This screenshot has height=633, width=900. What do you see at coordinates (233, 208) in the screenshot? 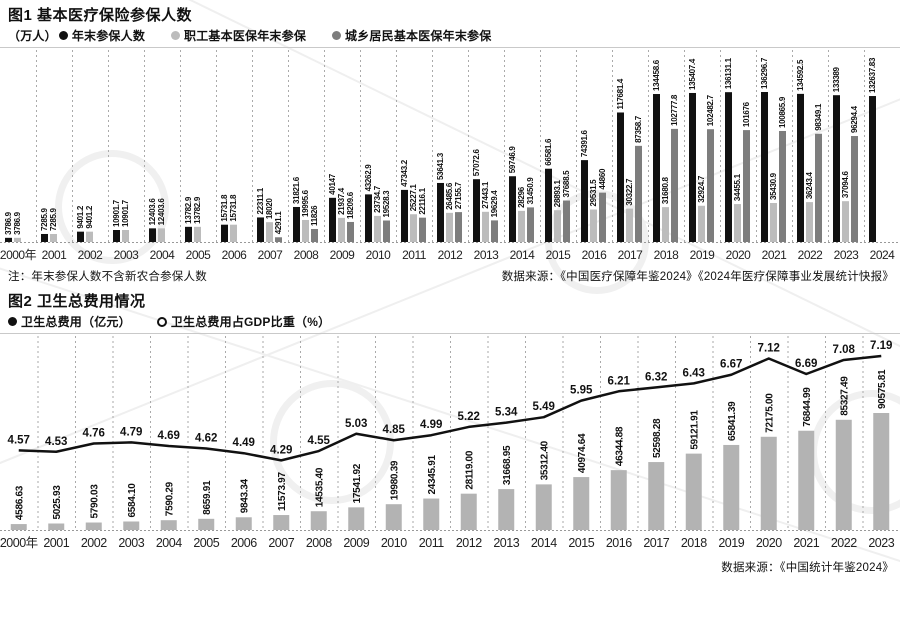
I see `bar-value-label: 15731.8` at bounding box center [233, 208].